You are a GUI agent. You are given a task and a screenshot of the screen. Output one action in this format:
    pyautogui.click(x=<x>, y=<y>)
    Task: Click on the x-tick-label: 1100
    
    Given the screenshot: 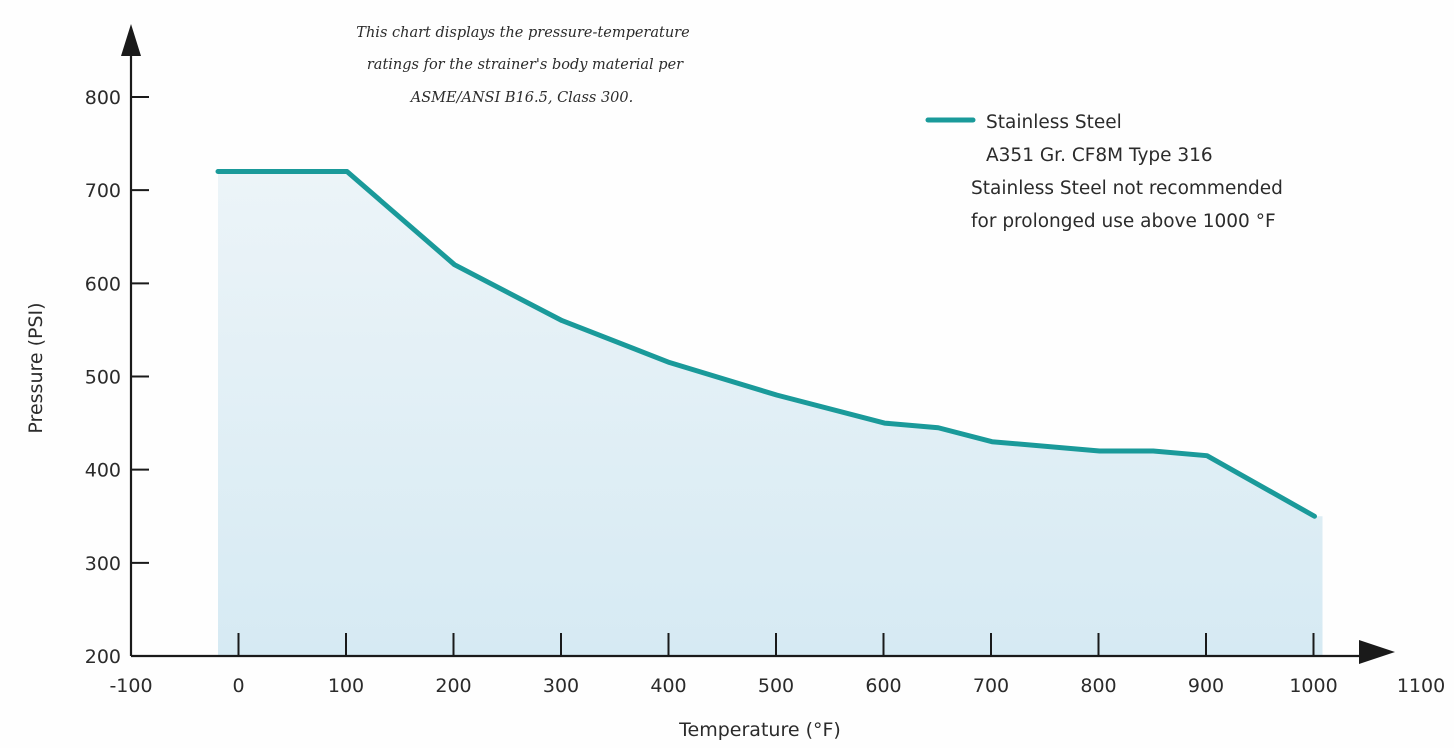 What is the action you would take?
    pyautogui.click(x=1421, y=686)
    